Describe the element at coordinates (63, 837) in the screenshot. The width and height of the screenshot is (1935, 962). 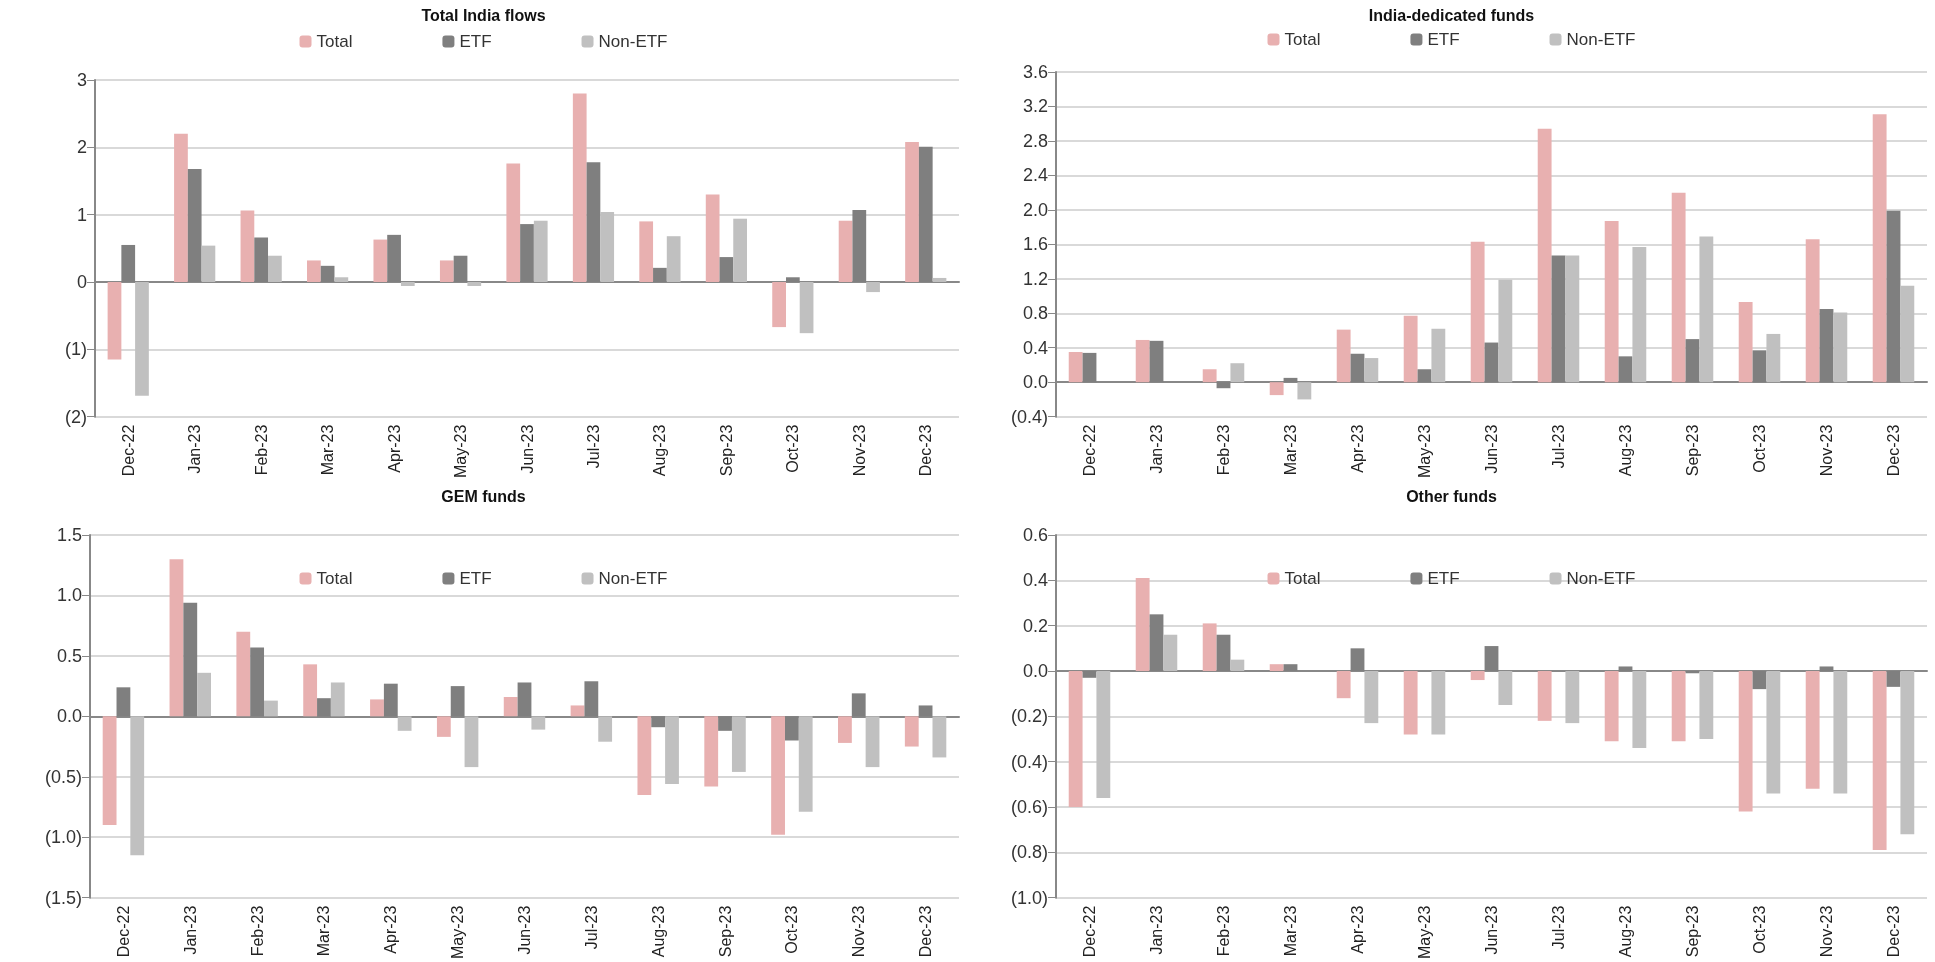
I see `y-tick-label: (1.0)` at that location.